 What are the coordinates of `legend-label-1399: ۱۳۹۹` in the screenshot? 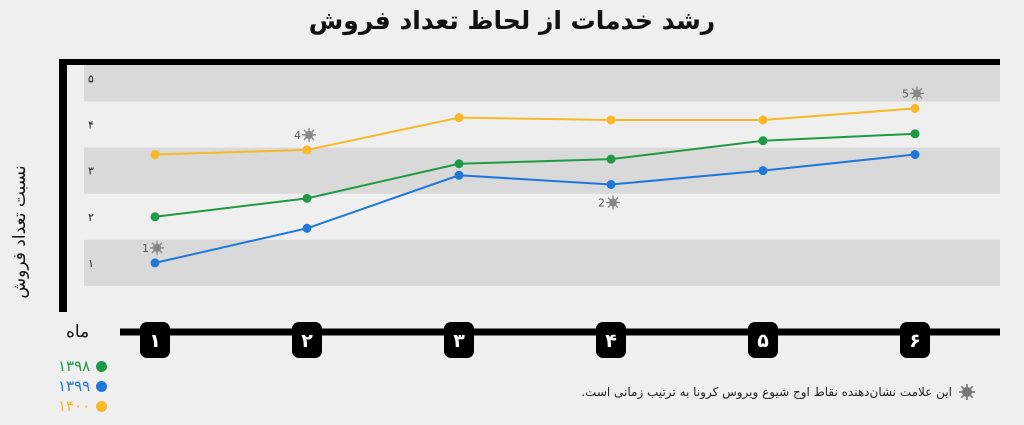 It's located at (74, 386).